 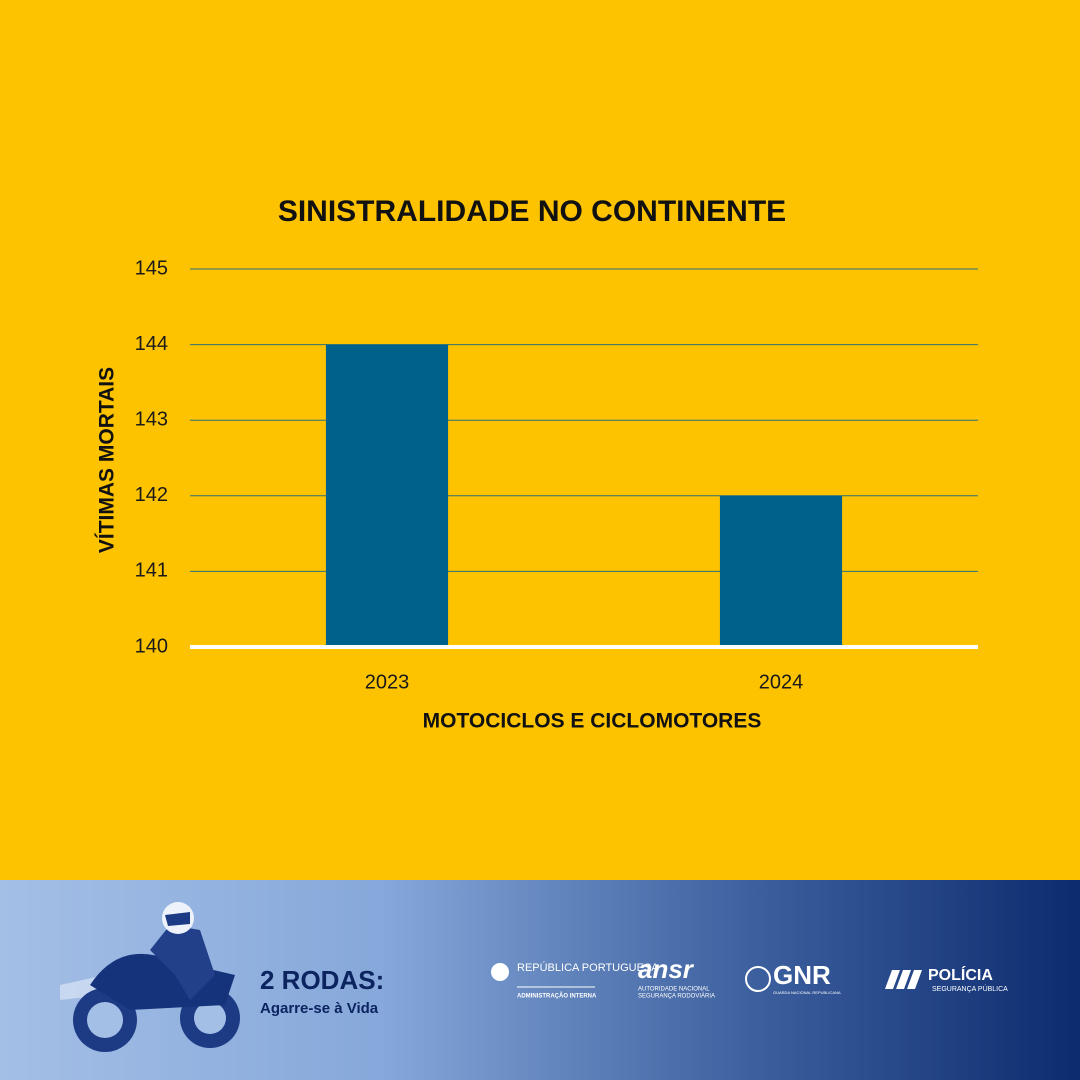 What do you see at coordinates (557, 996) in the screenshot?
I see `logo-subtitle: ADMINISTRAÇÃO INTERNA` at bounding box center [557, 996].